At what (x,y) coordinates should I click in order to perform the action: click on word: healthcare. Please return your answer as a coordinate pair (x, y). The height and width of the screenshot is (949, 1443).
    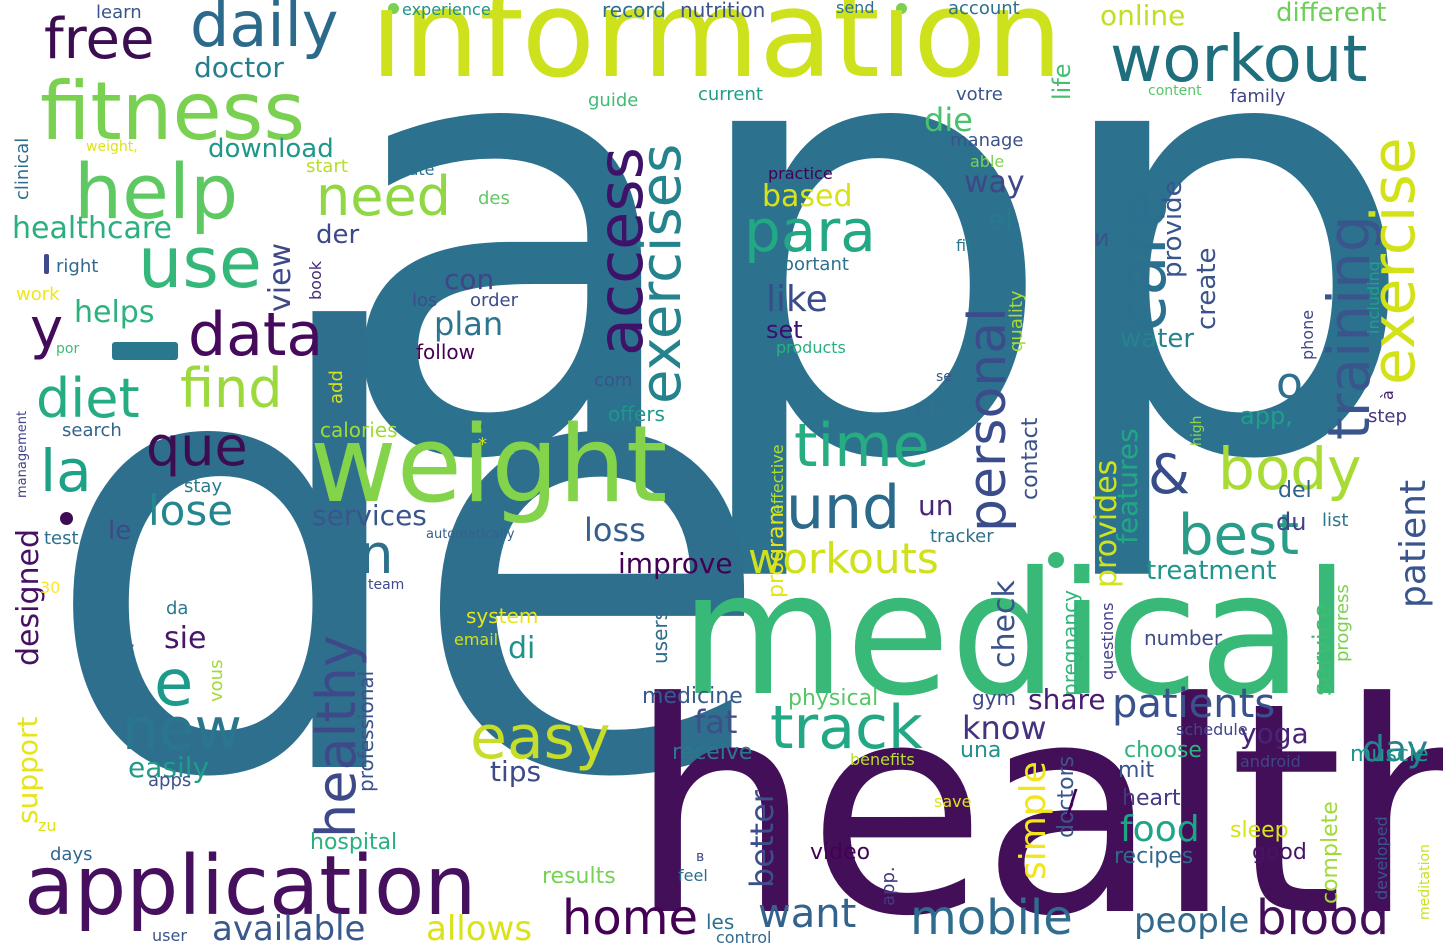
    Looking at the image, I should click on (92, 228).